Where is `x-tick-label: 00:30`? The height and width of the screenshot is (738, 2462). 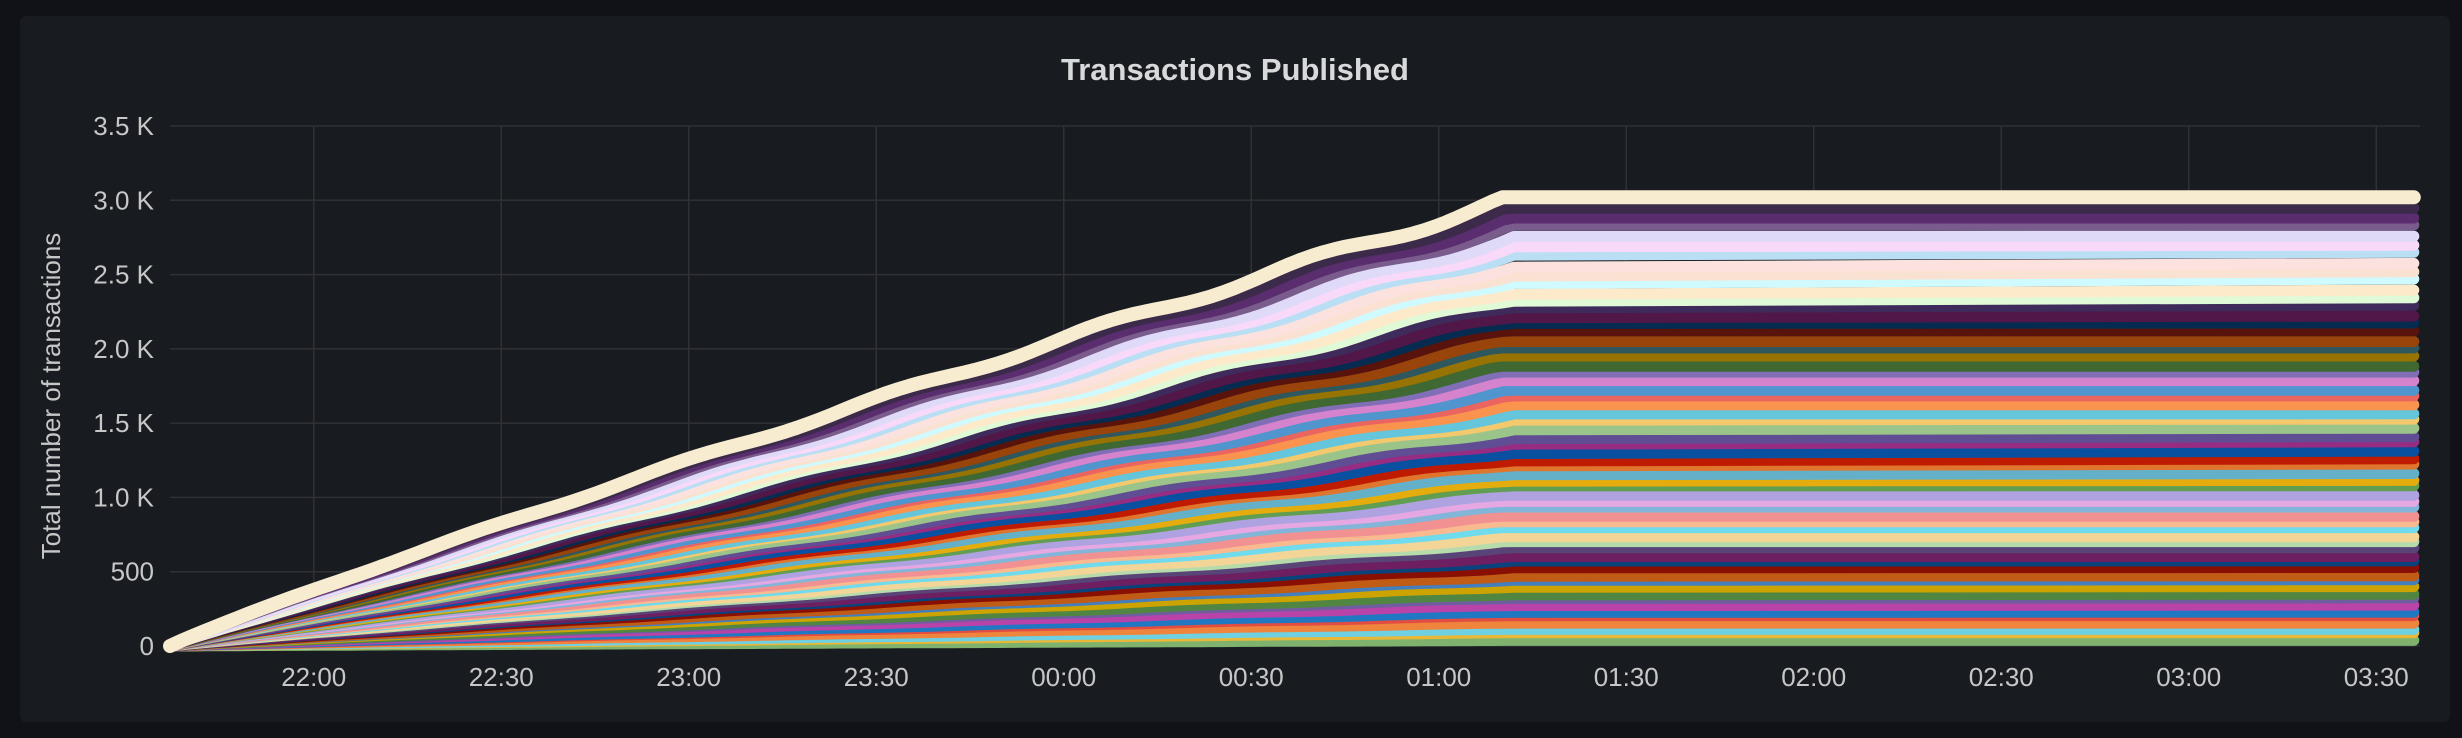
x-tick-label: 00:30 is located at coordinates (1251, 677).